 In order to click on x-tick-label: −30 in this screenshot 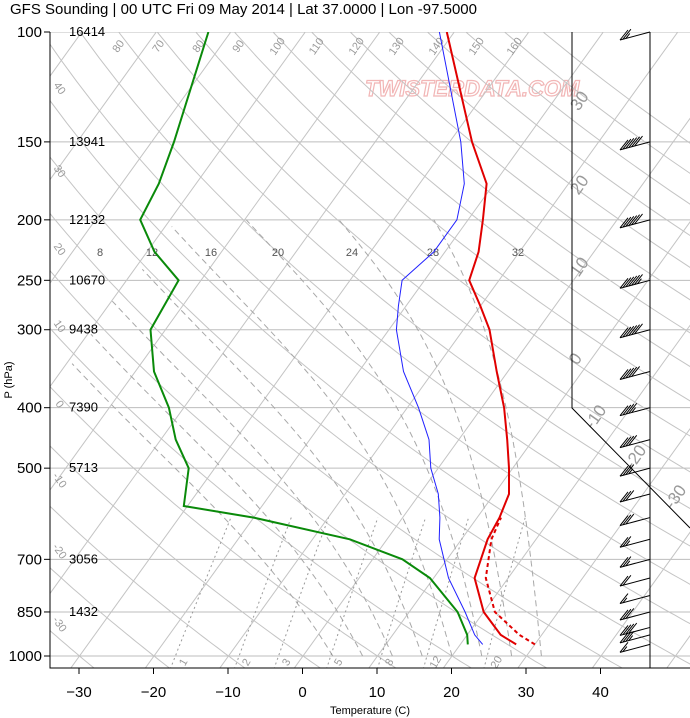, I will do `click(78, 692)`.